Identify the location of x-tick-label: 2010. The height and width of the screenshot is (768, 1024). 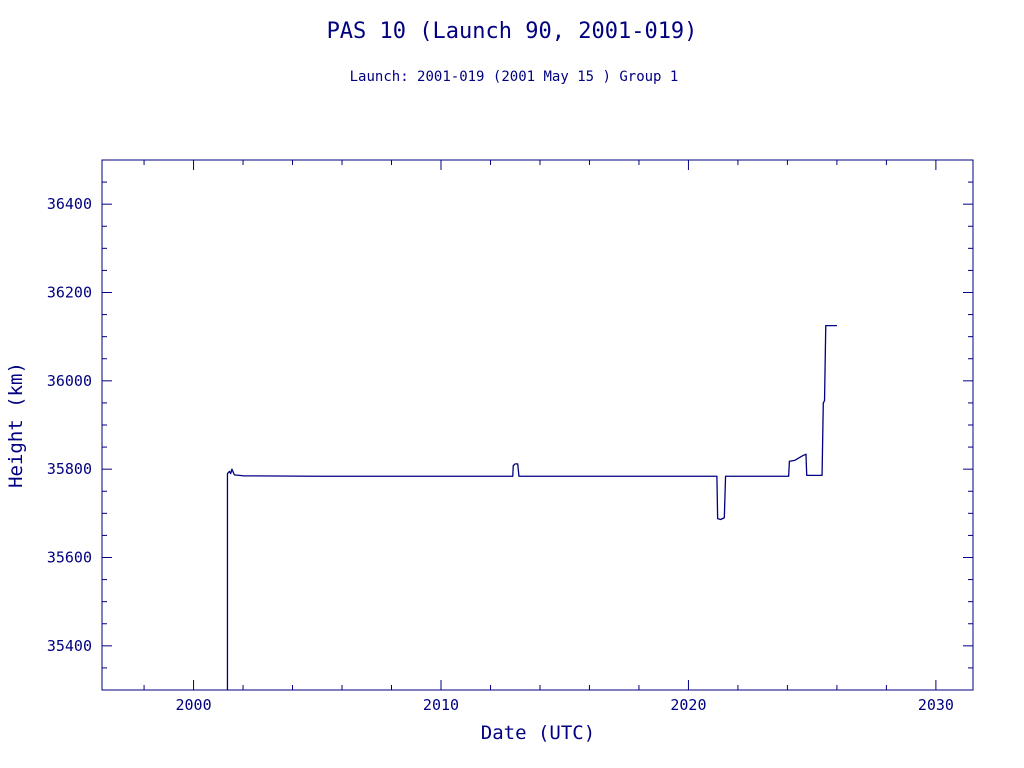
(441, 705).